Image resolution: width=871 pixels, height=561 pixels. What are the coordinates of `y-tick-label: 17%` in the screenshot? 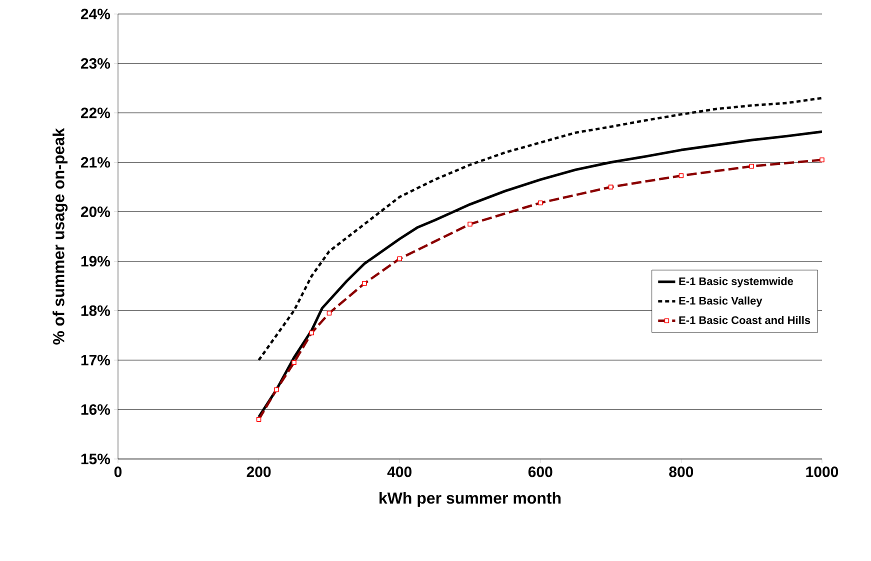 It's located at (95, 360).